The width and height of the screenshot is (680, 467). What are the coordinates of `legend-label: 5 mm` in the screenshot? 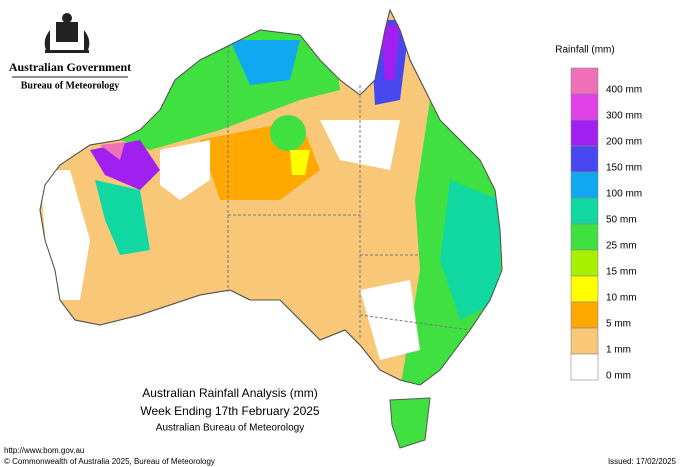 It's located at (618, 324).